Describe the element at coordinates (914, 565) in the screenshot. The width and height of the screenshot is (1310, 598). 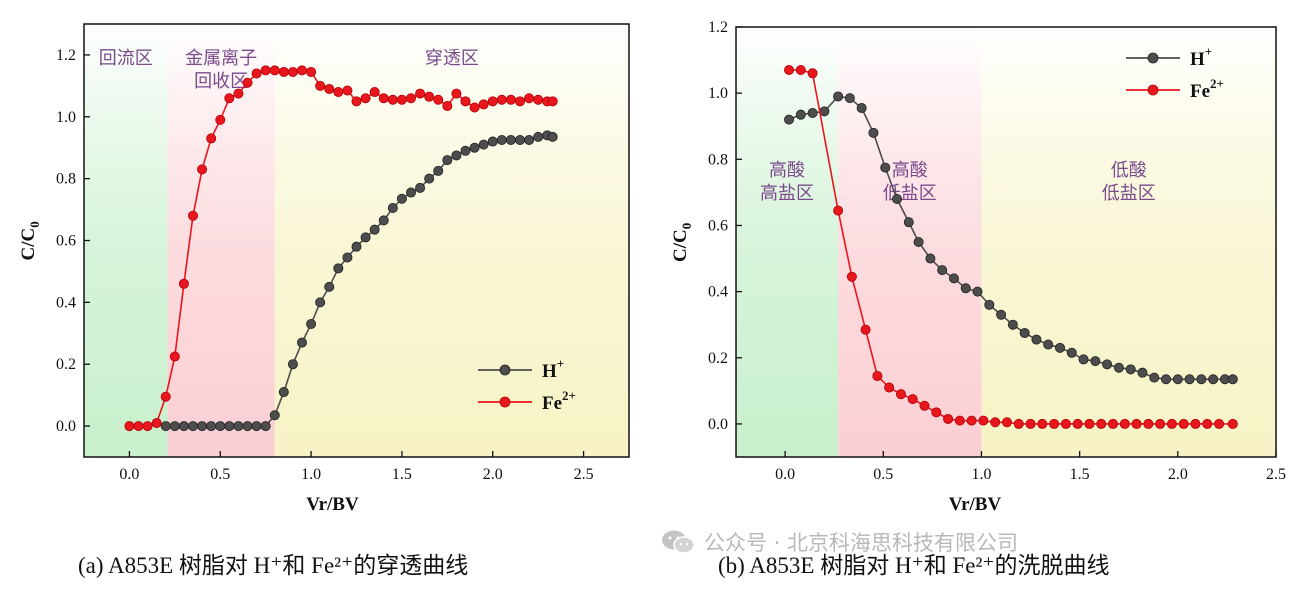
I see `caption-b: (b) A853E 树脂对 H⁺和 Fe²⁺的洗脱曲线` at that location.